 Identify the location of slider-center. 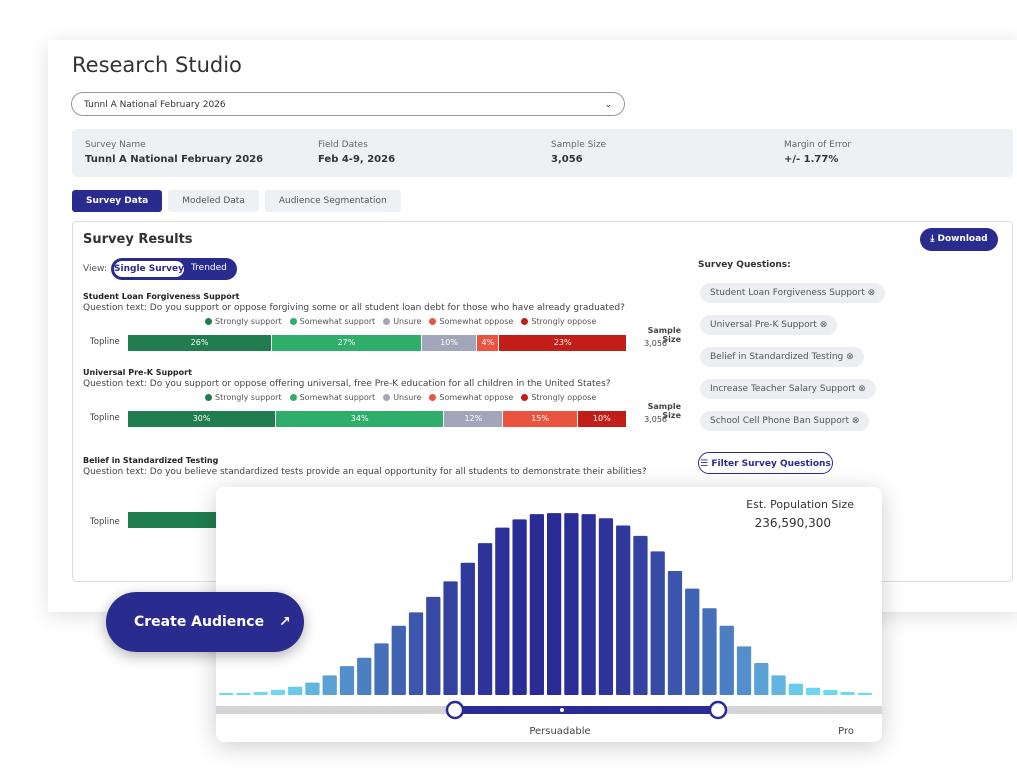
(562, 710).